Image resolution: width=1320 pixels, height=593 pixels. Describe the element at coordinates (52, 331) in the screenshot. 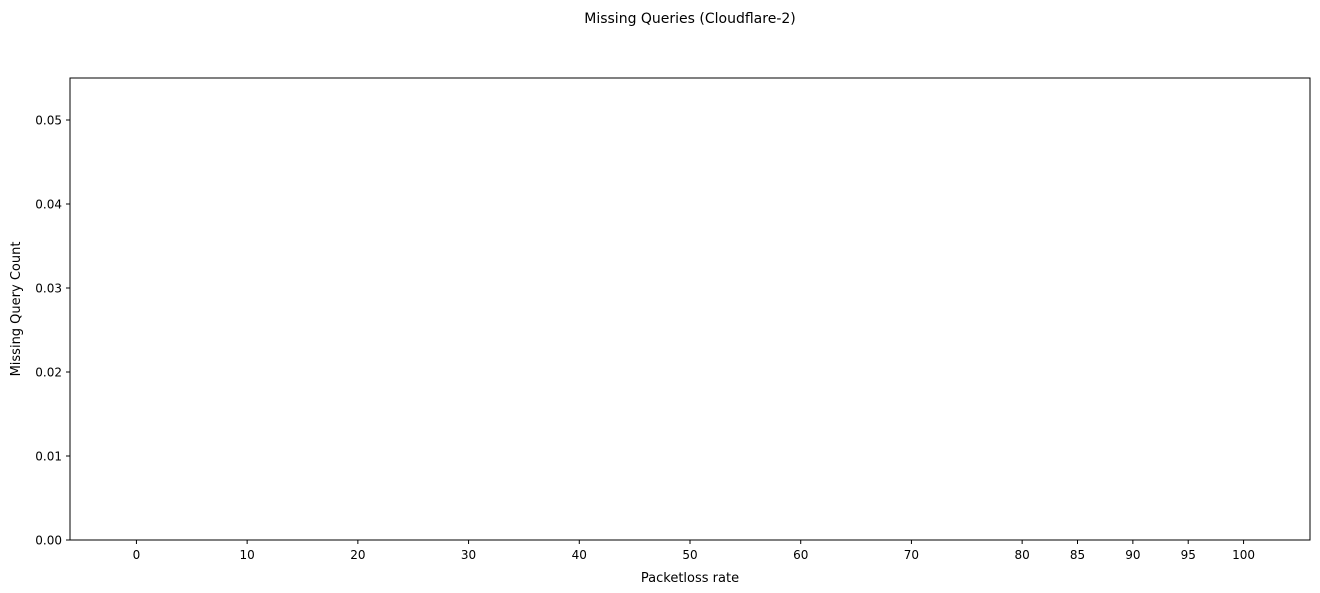

I see `y-axis: 0.00 0.01 0.02 0.03 0.04 0.05` at that location.